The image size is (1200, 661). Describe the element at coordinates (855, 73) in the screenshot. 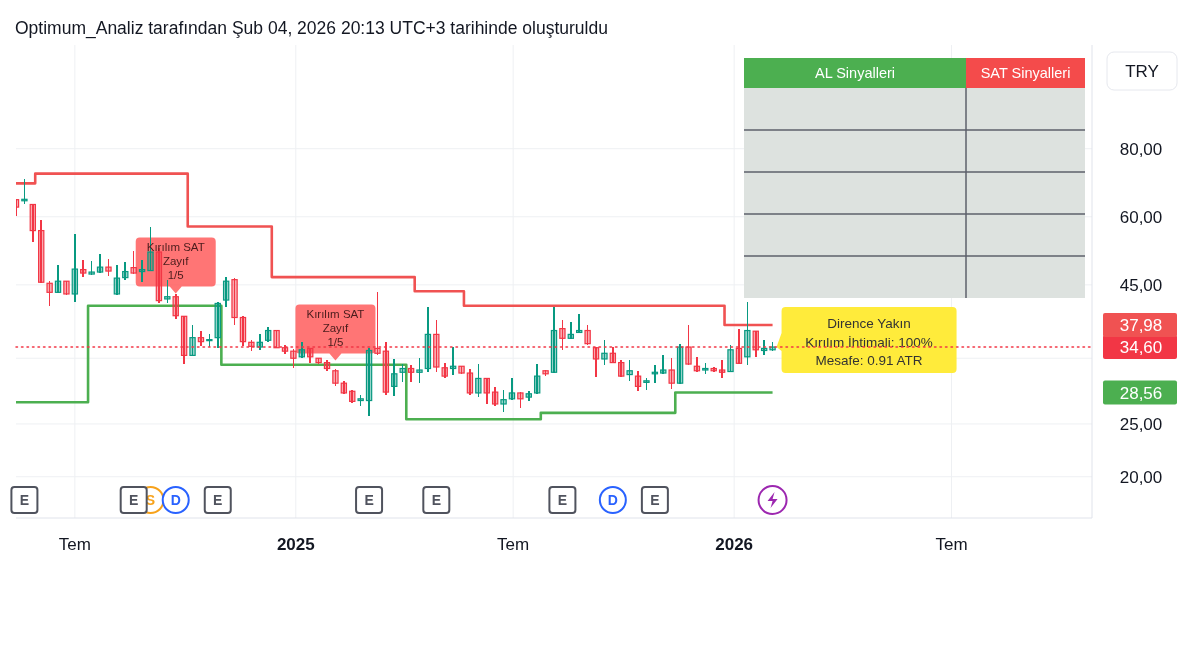

I see `category-label: AL Sinyalleri` at that location.